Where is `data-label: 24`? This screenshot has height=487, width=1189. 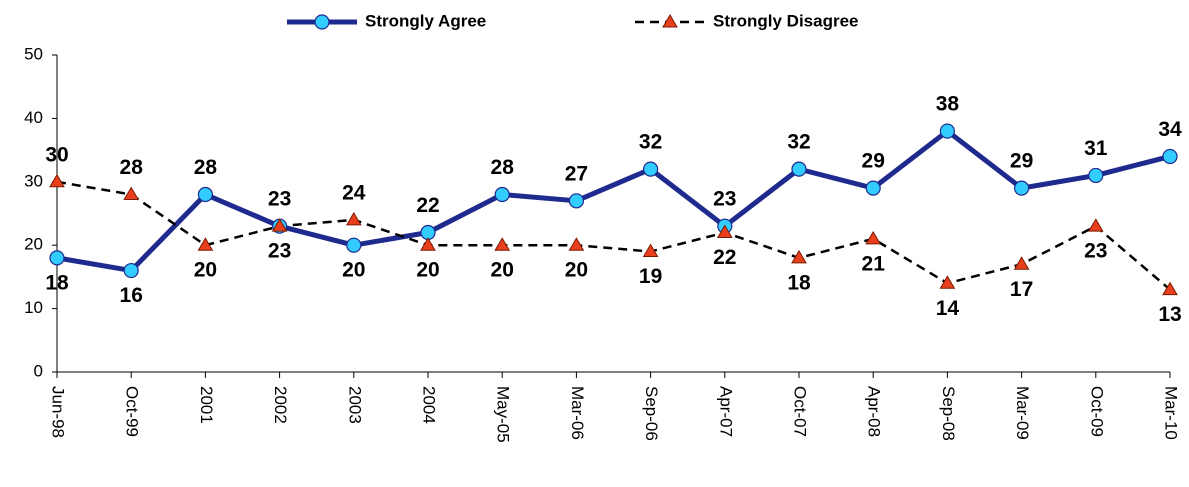 data-label: 24 is located at coordinates (354, 192).